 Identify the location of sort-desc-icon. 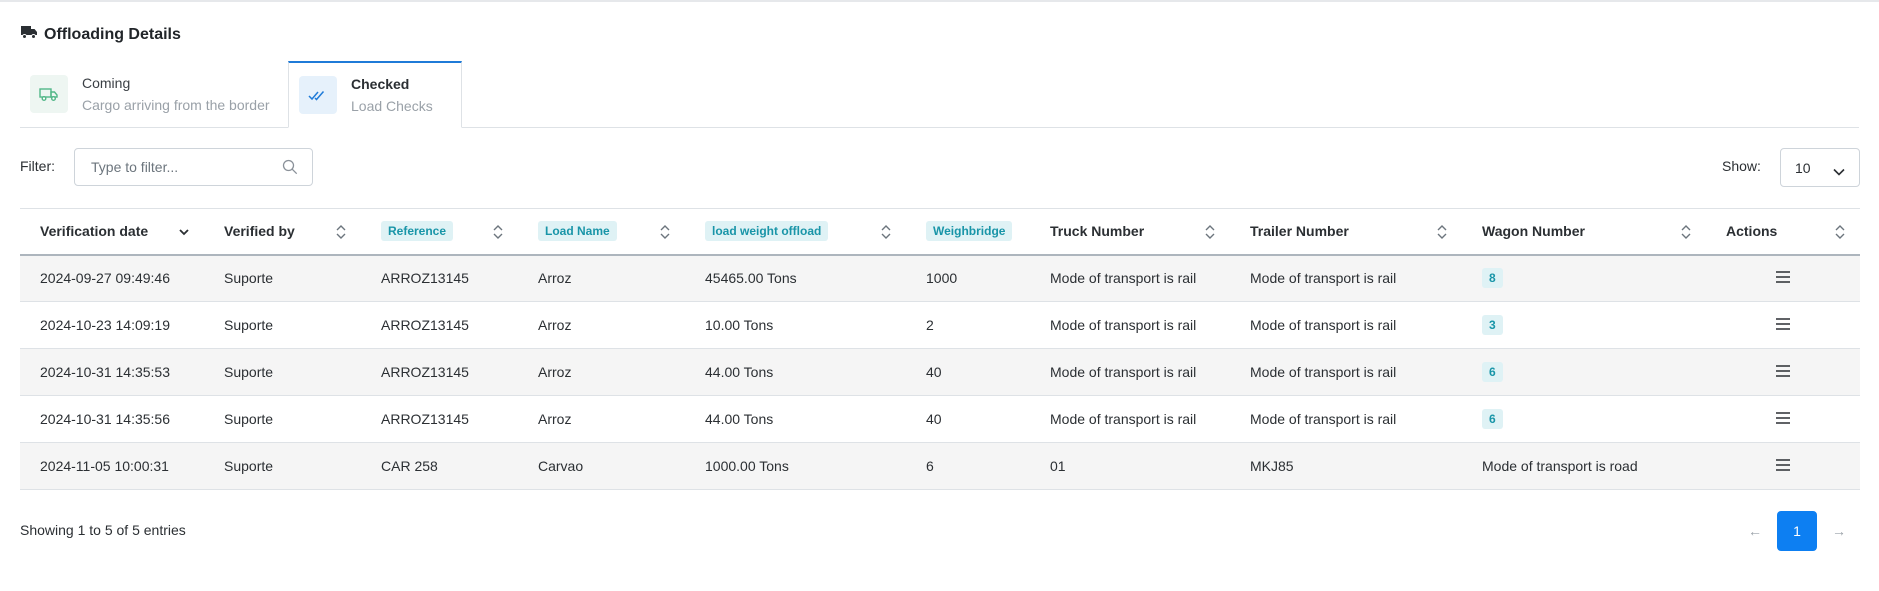
(184, 233).